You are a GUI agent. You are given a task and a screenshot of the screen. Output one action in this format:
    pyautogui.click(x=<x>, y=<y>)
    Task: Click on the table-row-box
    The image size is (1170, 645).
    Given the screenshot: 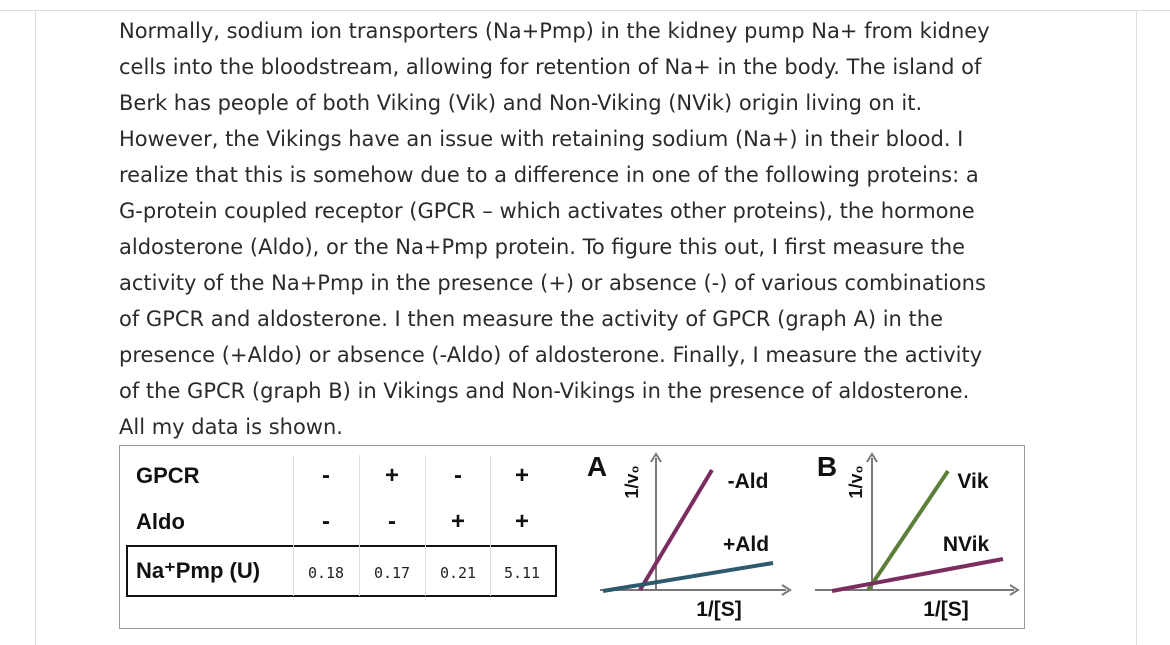 What is the action you would take?
    pyautogui.click(x=341, y=571)
    